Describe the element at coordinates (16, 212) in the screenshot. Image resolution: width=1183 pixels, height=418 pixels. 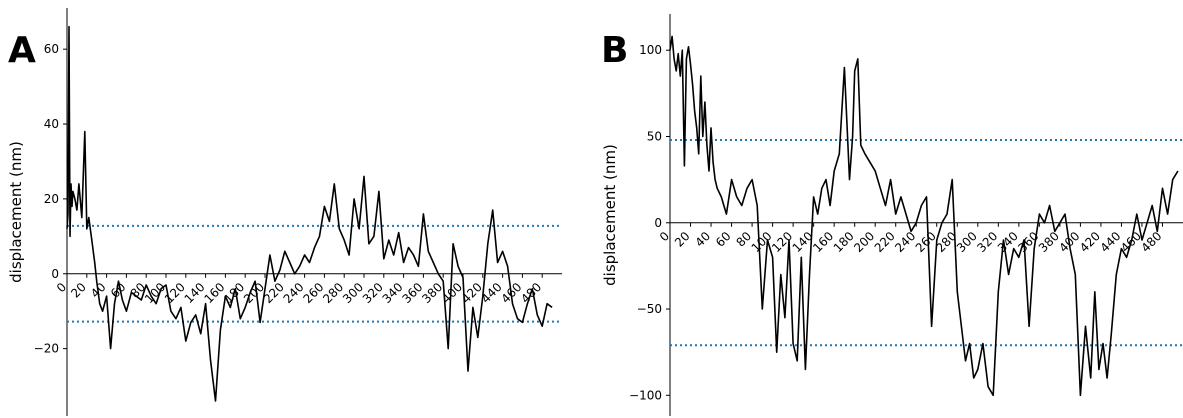
I see `panel-a-y-axis-label: displacement (nm)` at that location.